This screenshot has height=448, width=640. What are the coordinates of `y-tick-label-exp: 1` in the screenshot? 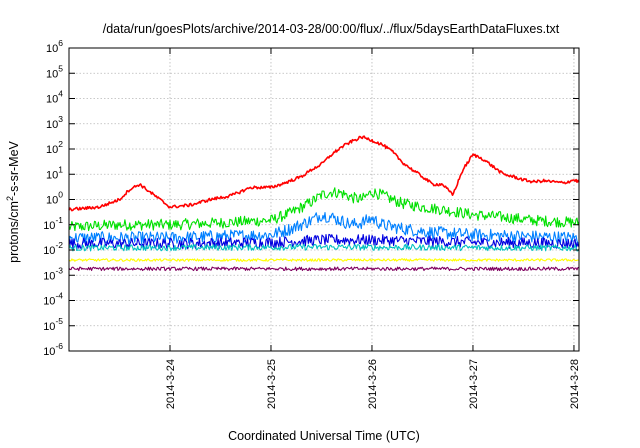 It's located at (60, 169).